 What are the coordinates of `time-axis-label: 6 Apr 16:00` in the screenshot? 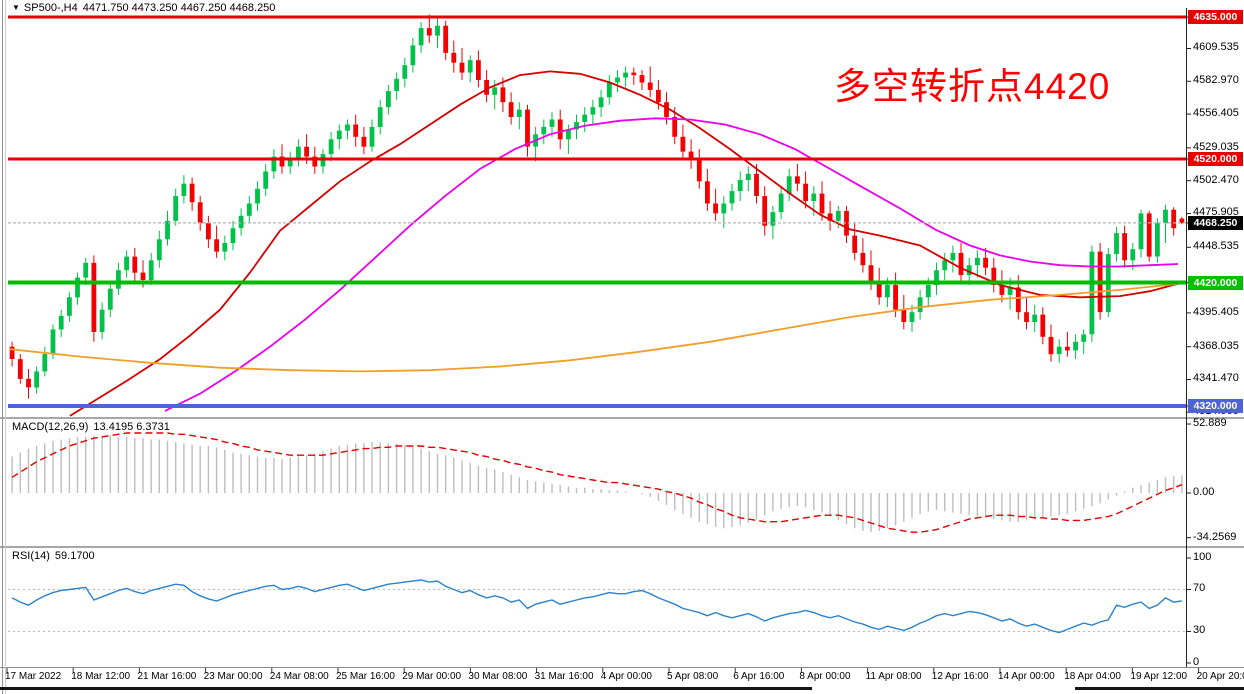 It's located at (759, 676).